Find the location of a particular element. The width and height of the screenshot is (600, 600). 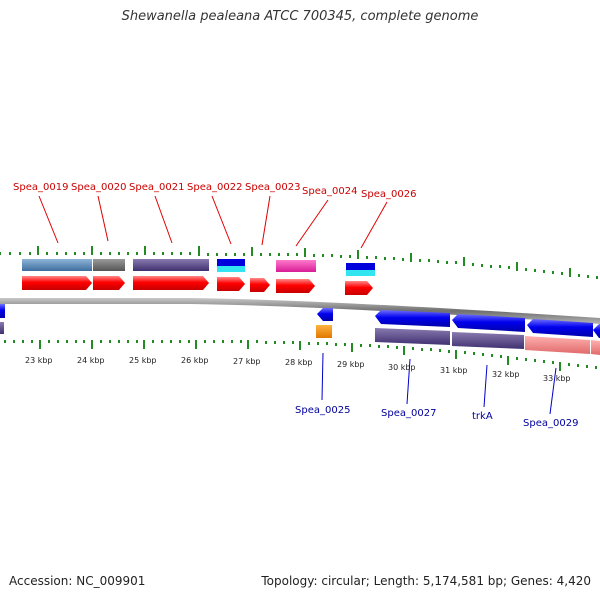

label-spea-0020: Spea_0020 is located at coordinates (98, 187).